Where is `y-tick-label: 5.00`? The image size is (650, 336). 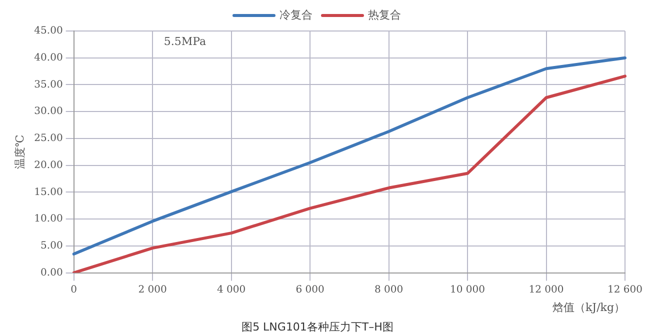
y-tick-label: 5.00 is located at coordinates (51, 246).